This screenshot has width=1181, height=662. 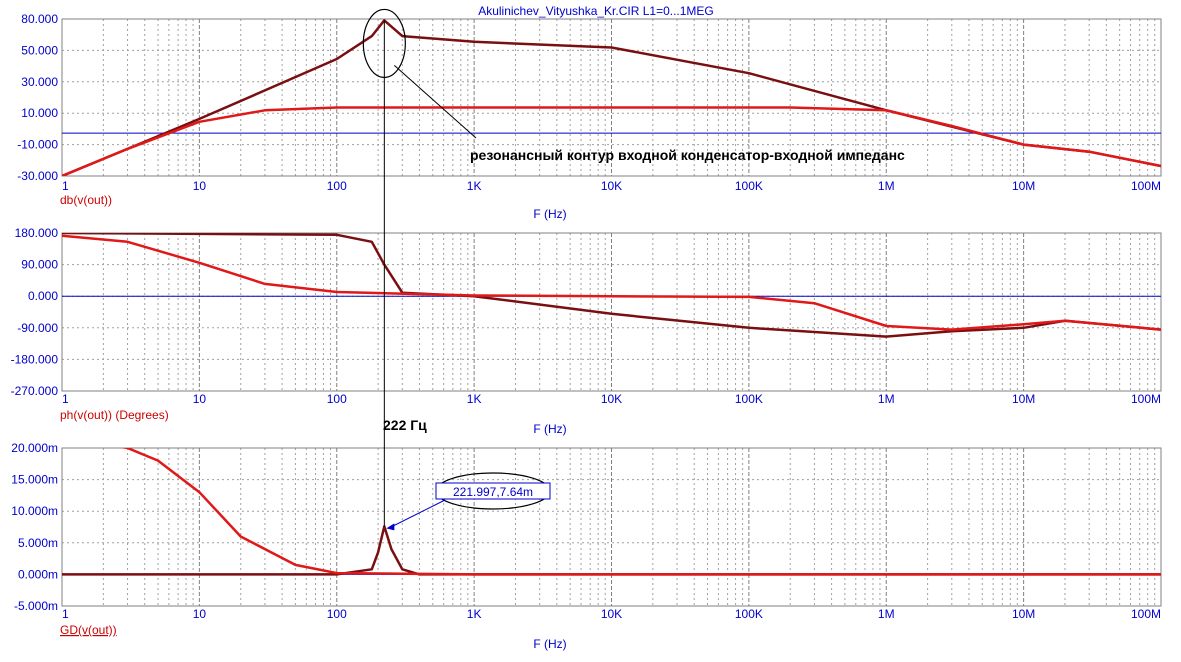 I want to click on y-tick-label: 50.000, so click(x=39, y=50).